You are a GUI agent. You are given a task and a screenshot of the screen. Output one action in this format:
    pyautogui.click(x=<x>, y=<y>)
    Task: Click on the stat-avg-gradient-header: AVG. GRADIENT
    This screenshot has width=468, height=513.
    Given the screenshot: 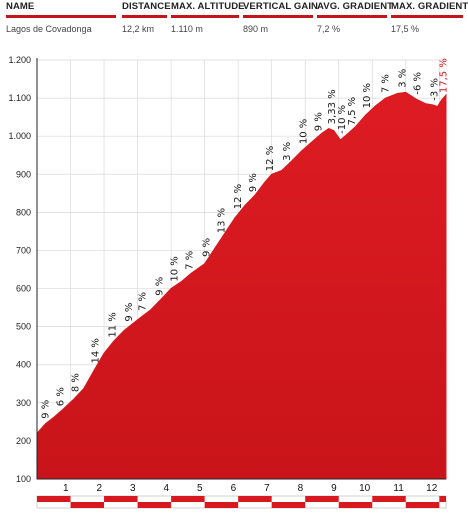 What is the action you would take?
    pyautogui.click(x=355, y=6)
    